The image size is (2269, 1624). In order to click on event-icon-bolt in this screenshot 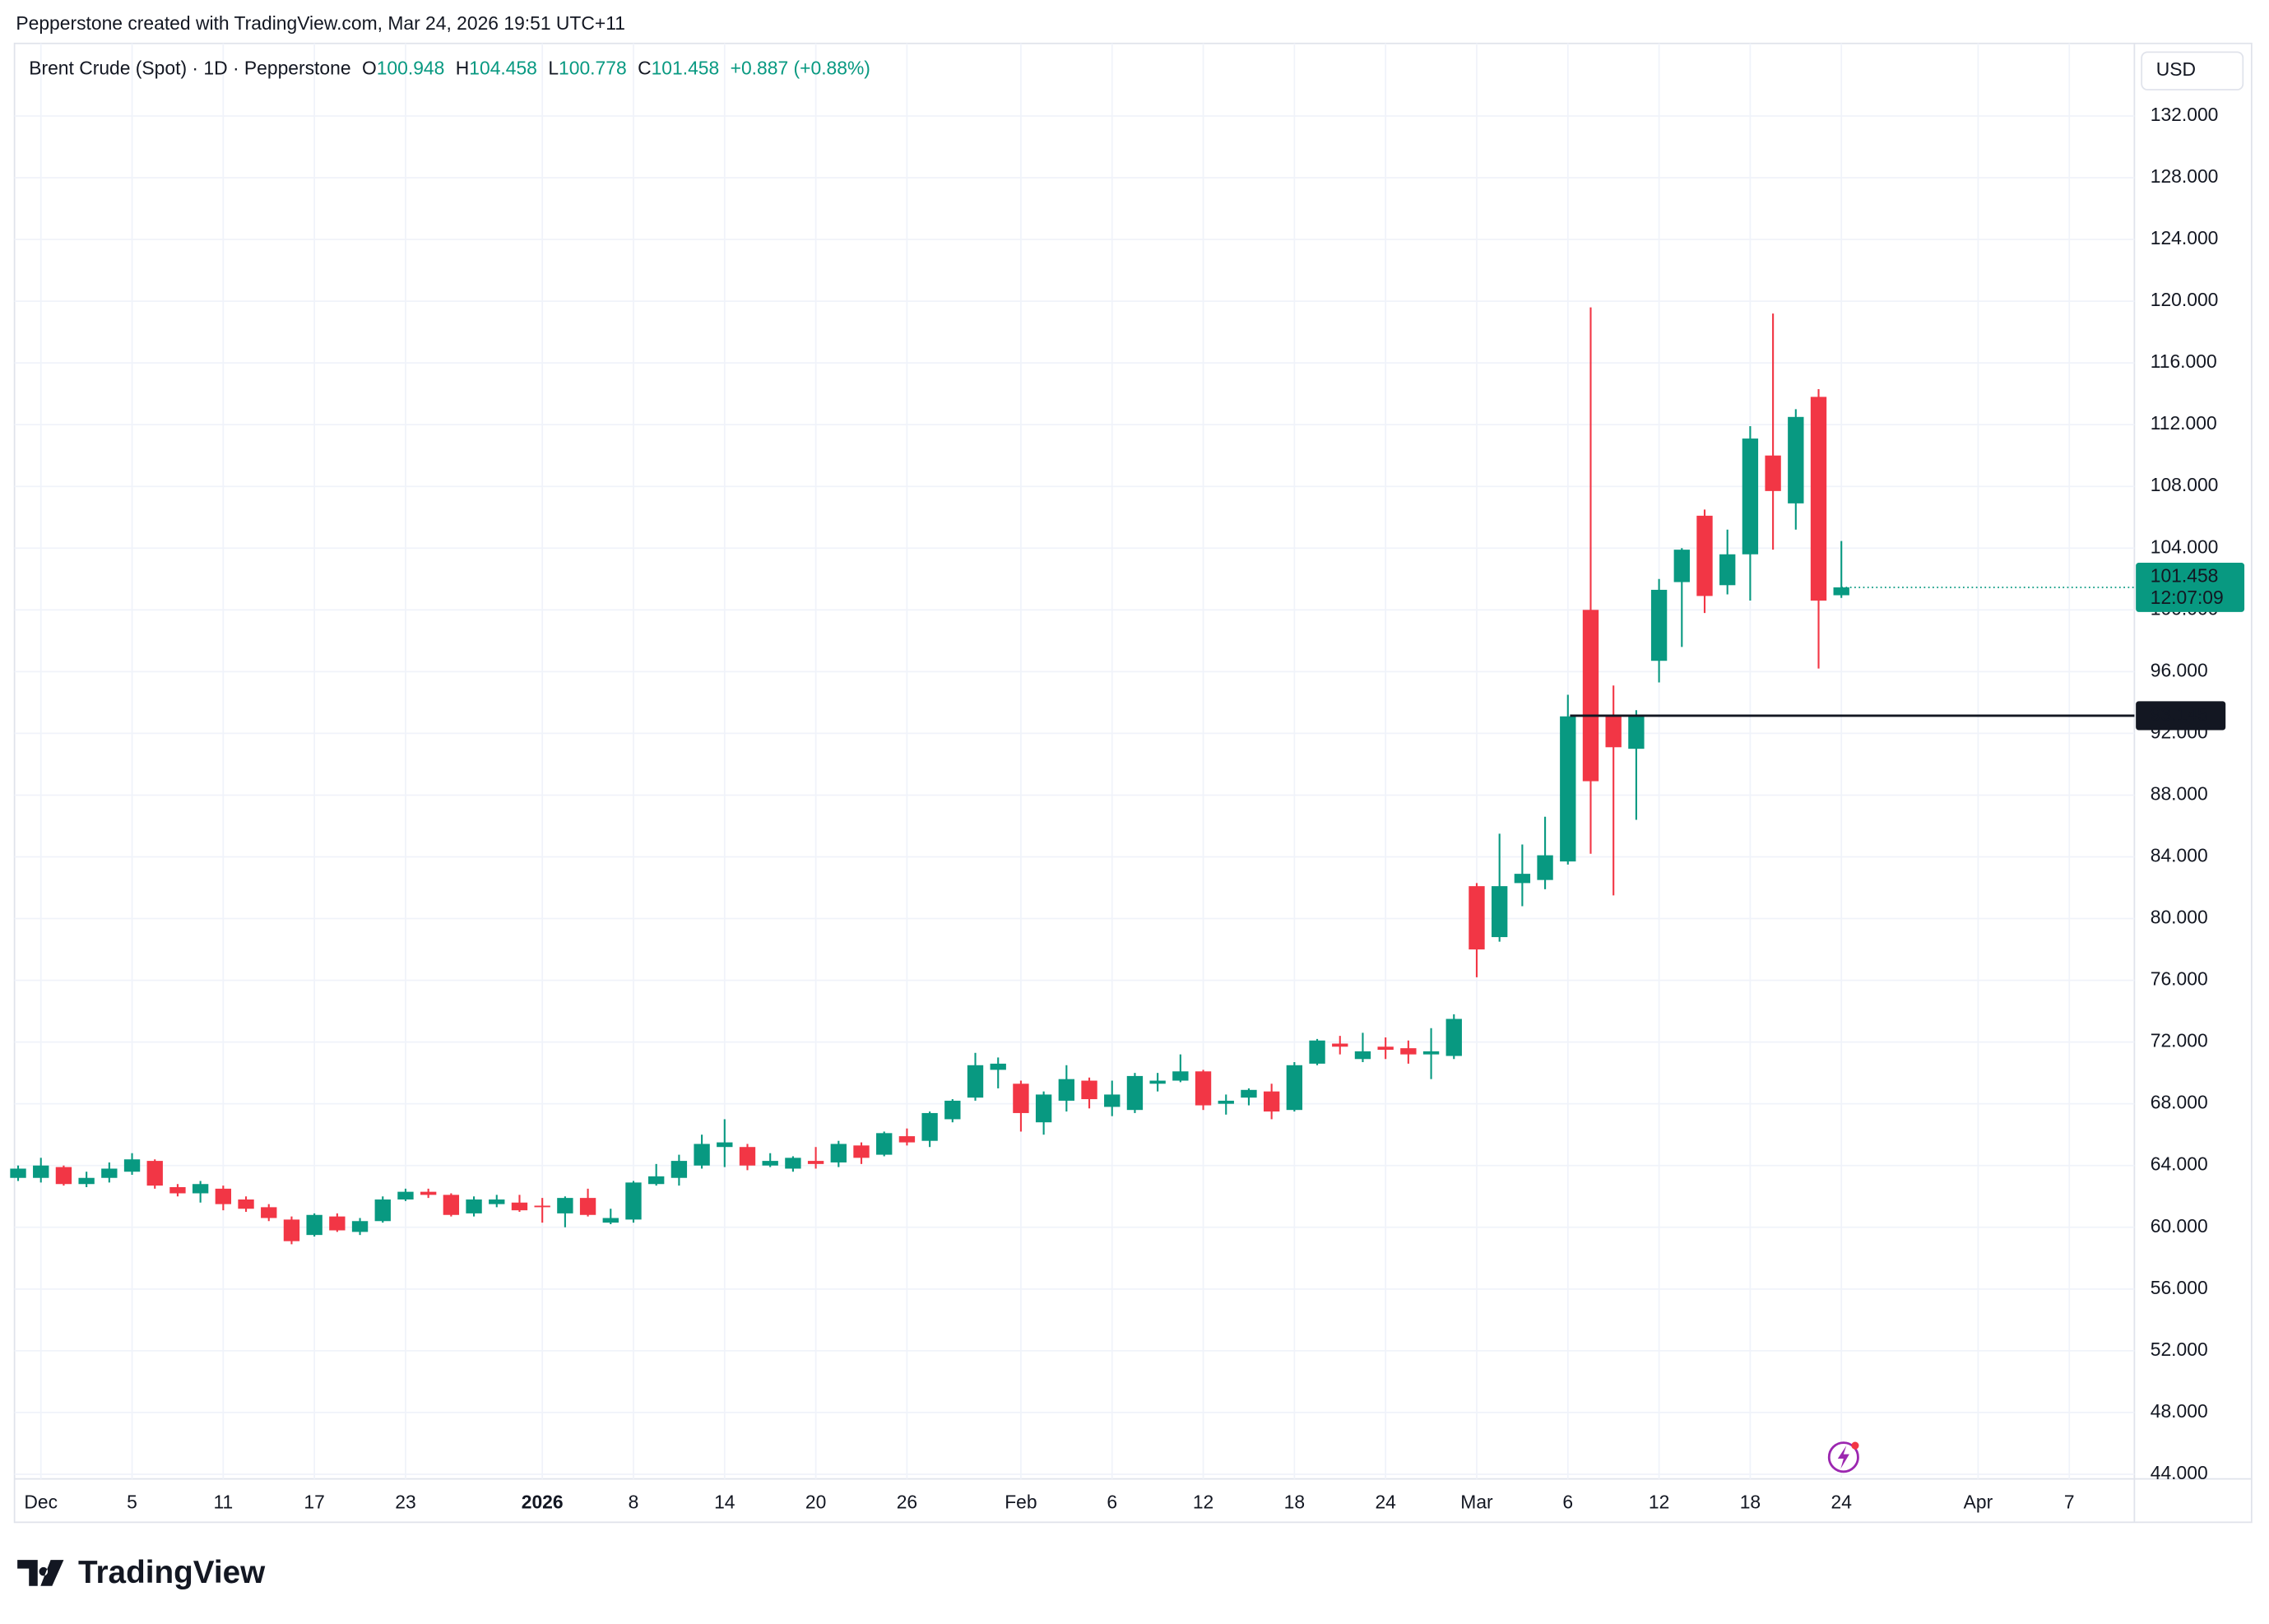, I will do `click(1843, 1457)`.